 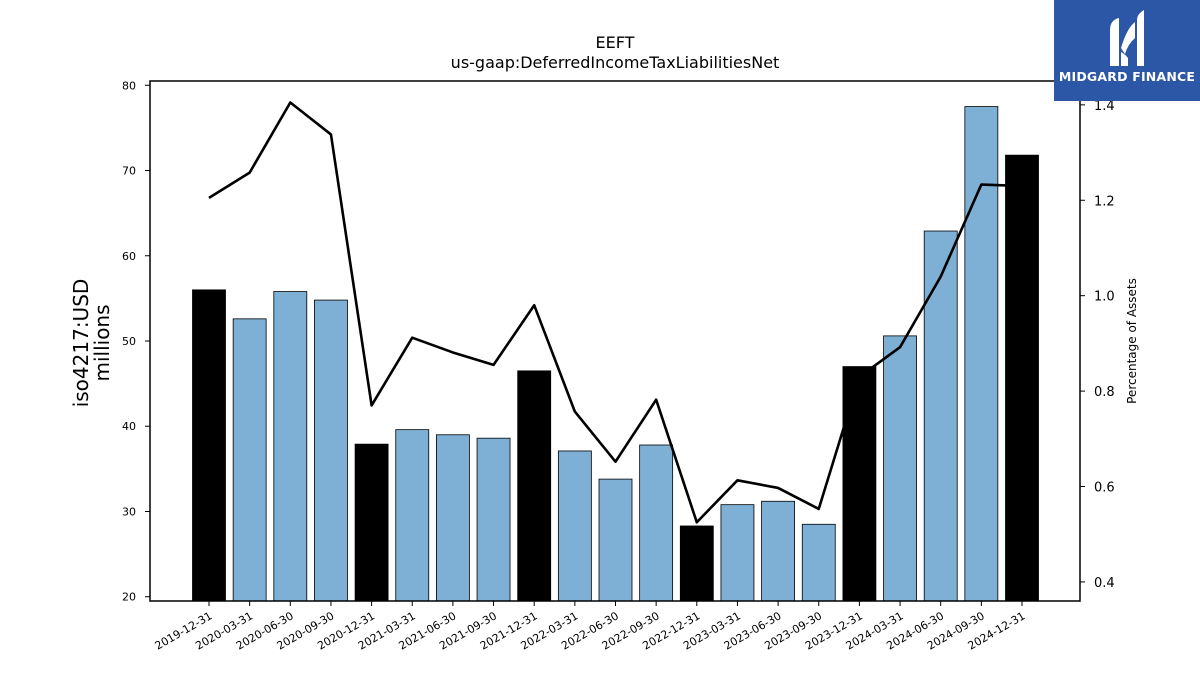 What do you see at coordinates (1104, 201) in the screenshot?
I see `y2-tick-label: 1.2` at bounding box center [1104, 201].